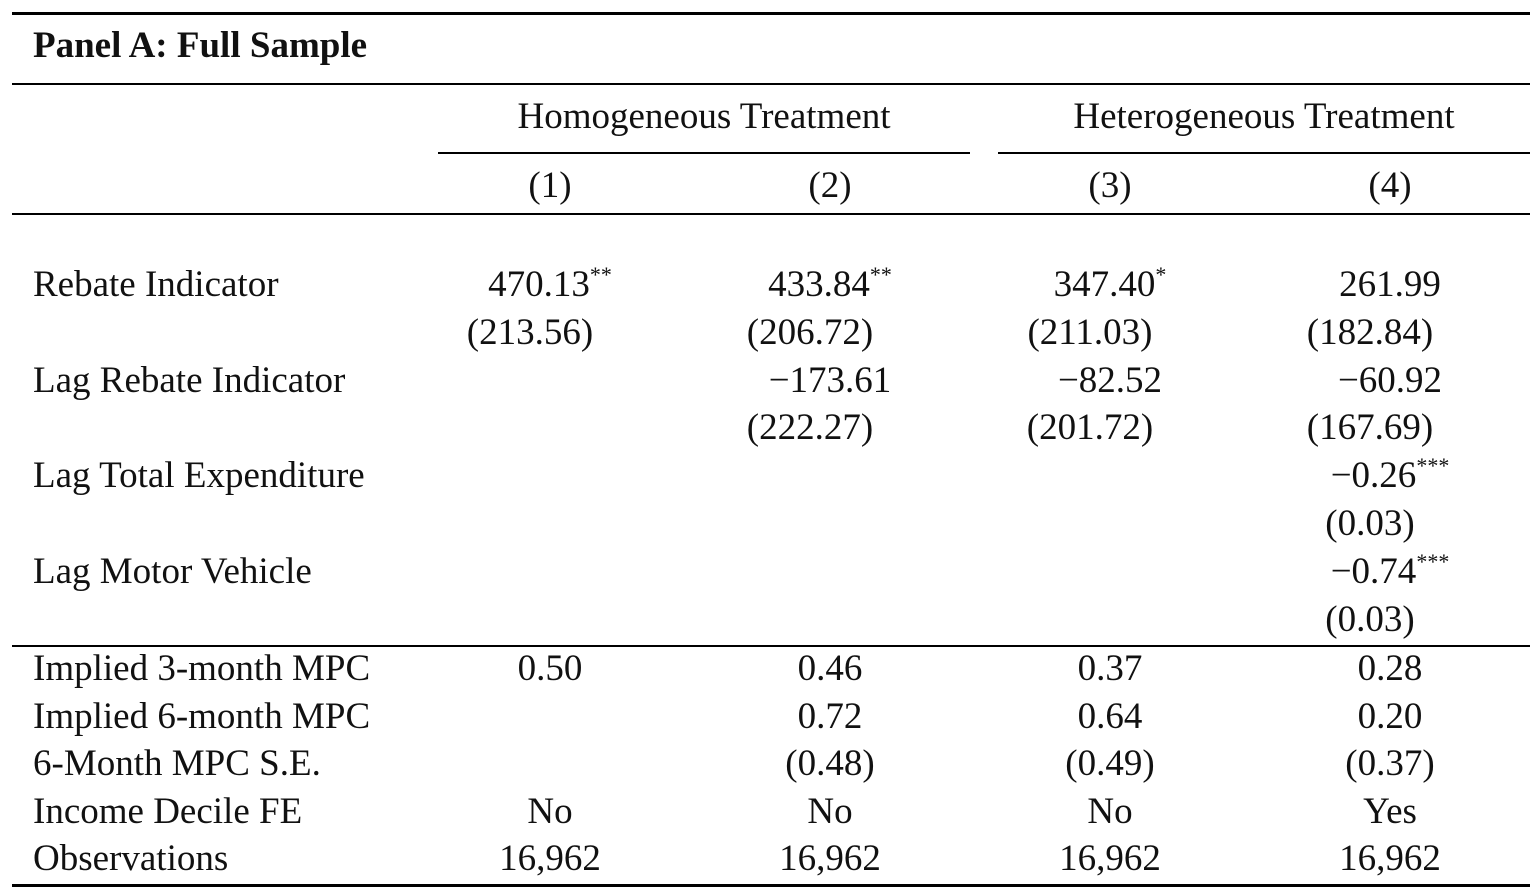 The width and height of the screenshot is (1538, 892). What do you see at coordinates (1390, 716) in the screenshot?
I see `stat-value: 0.20` at bounding box center [1390, 716].